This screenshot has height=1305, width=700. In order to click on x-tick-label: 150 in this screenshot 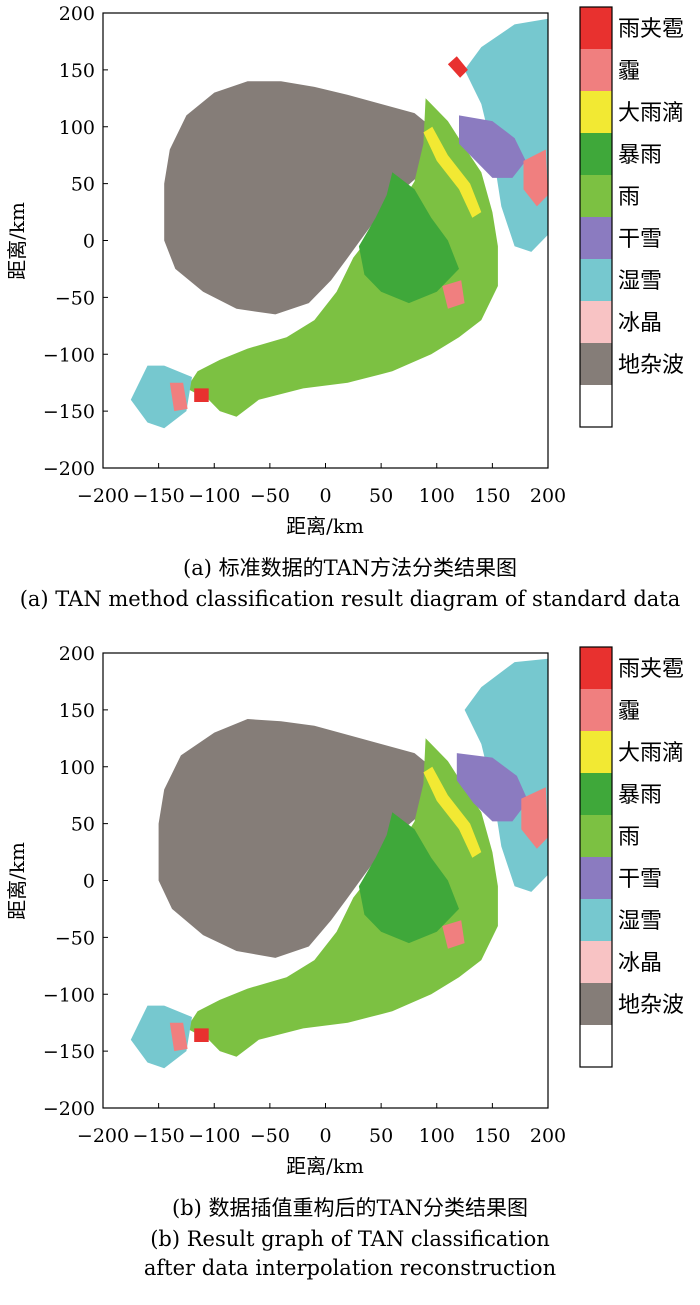, I will do `click(492, 1136)`.